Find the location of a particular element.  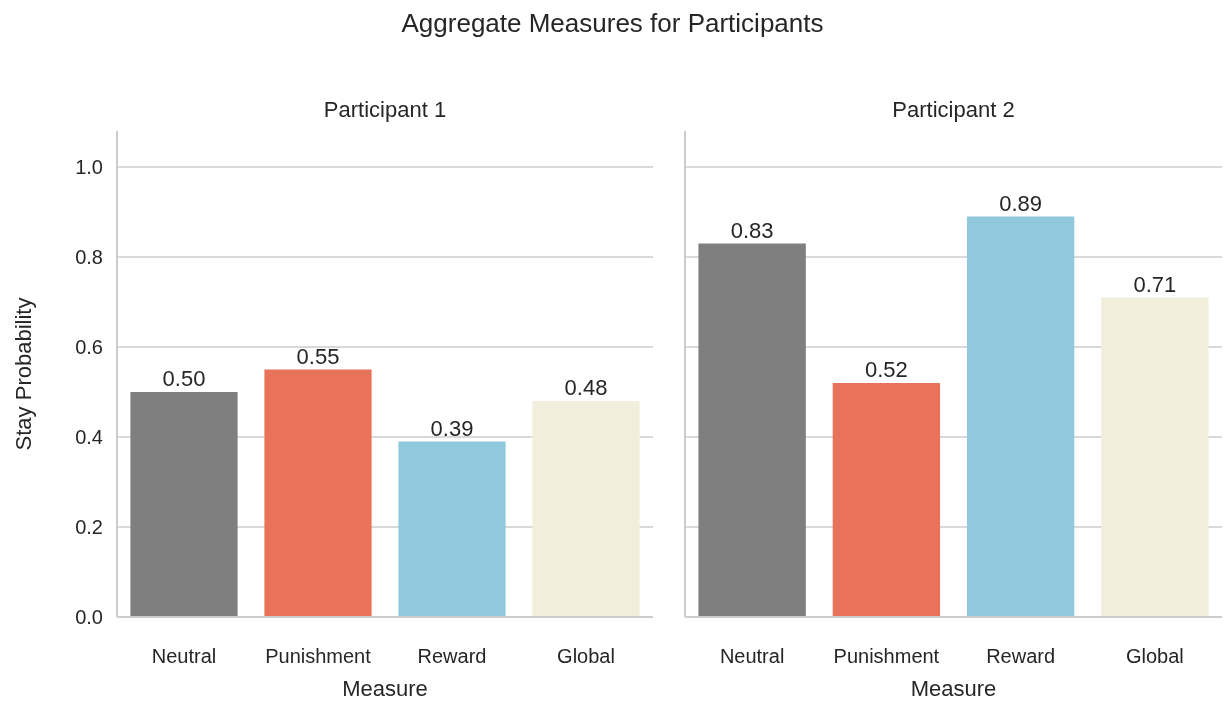

y-axis-title: Stay Probability is located at coordinates (23, 374).